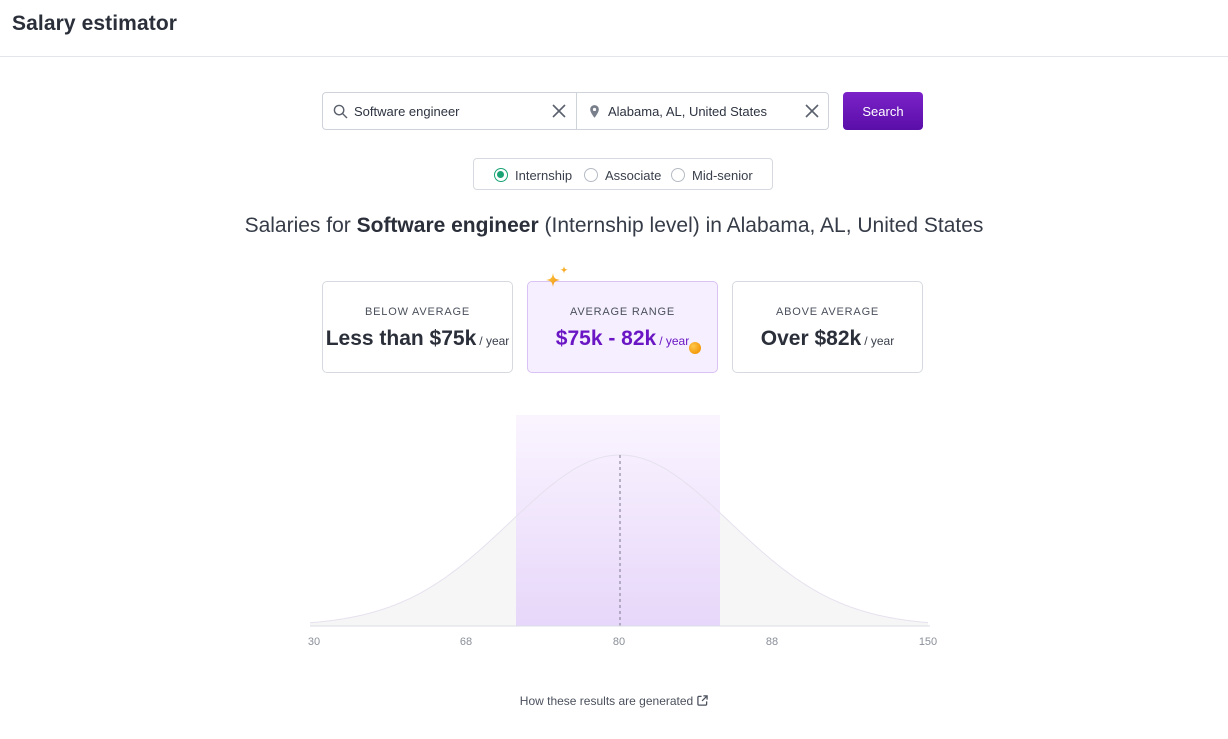 The height and width of the screenshot is (739, 1228). I want to click on card-value: Less than $75k / year, so click(417, 339).